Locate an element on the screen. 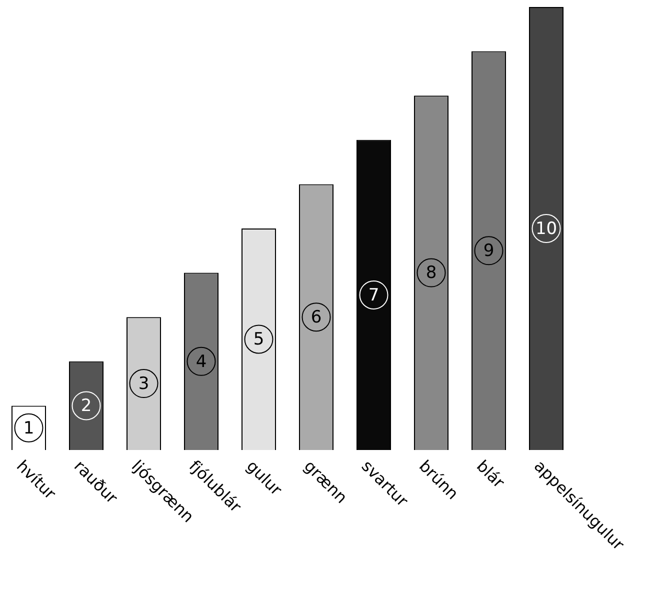  x-tick-label: blár is located at coordinates (490, 474).